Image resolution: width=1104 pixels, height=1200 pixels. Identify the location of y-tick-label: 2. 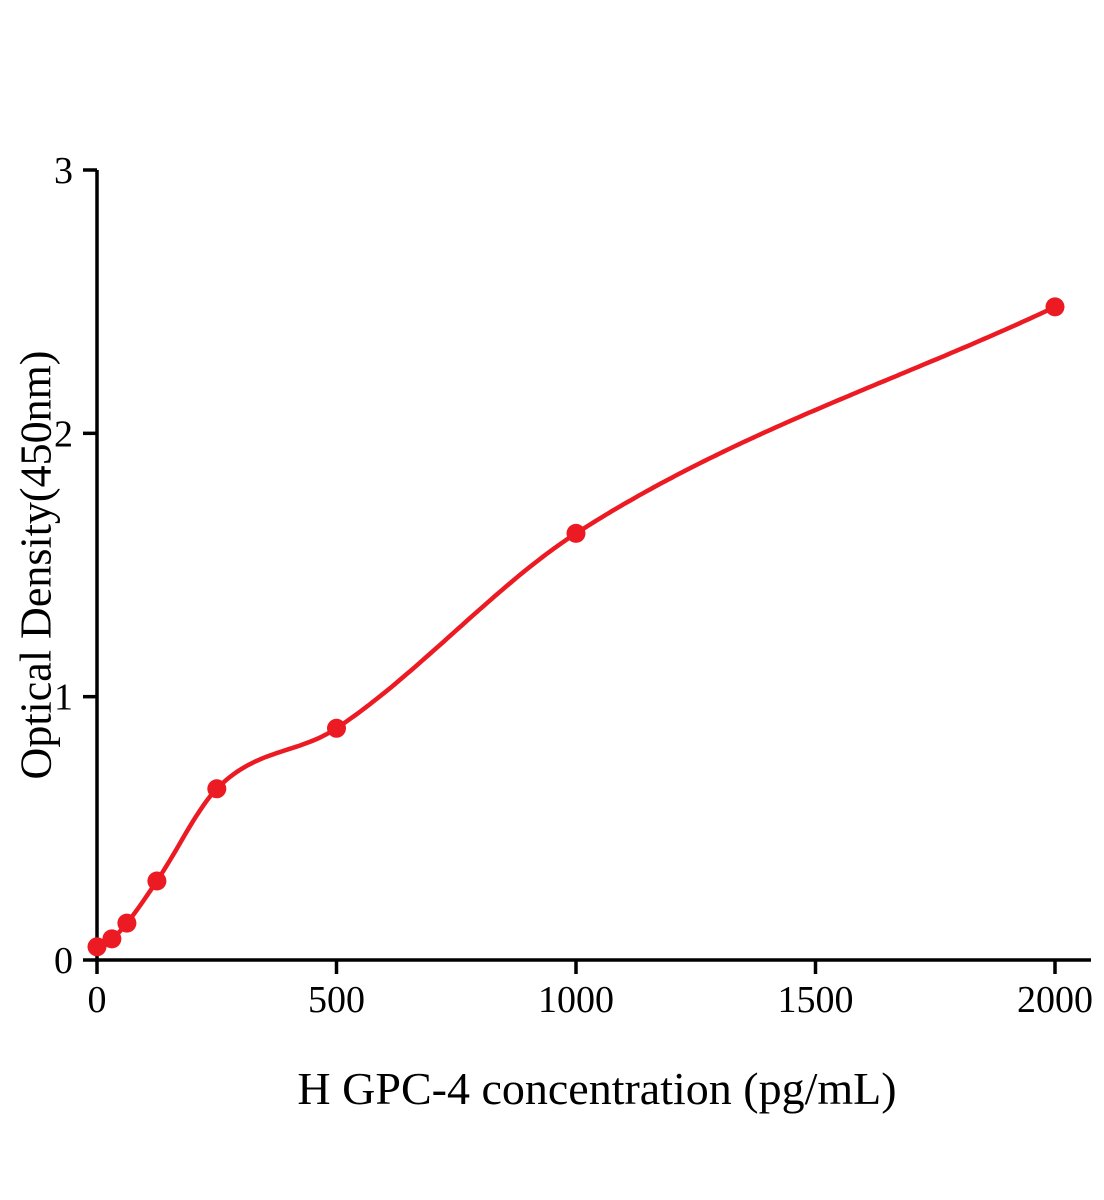
(63, 434).